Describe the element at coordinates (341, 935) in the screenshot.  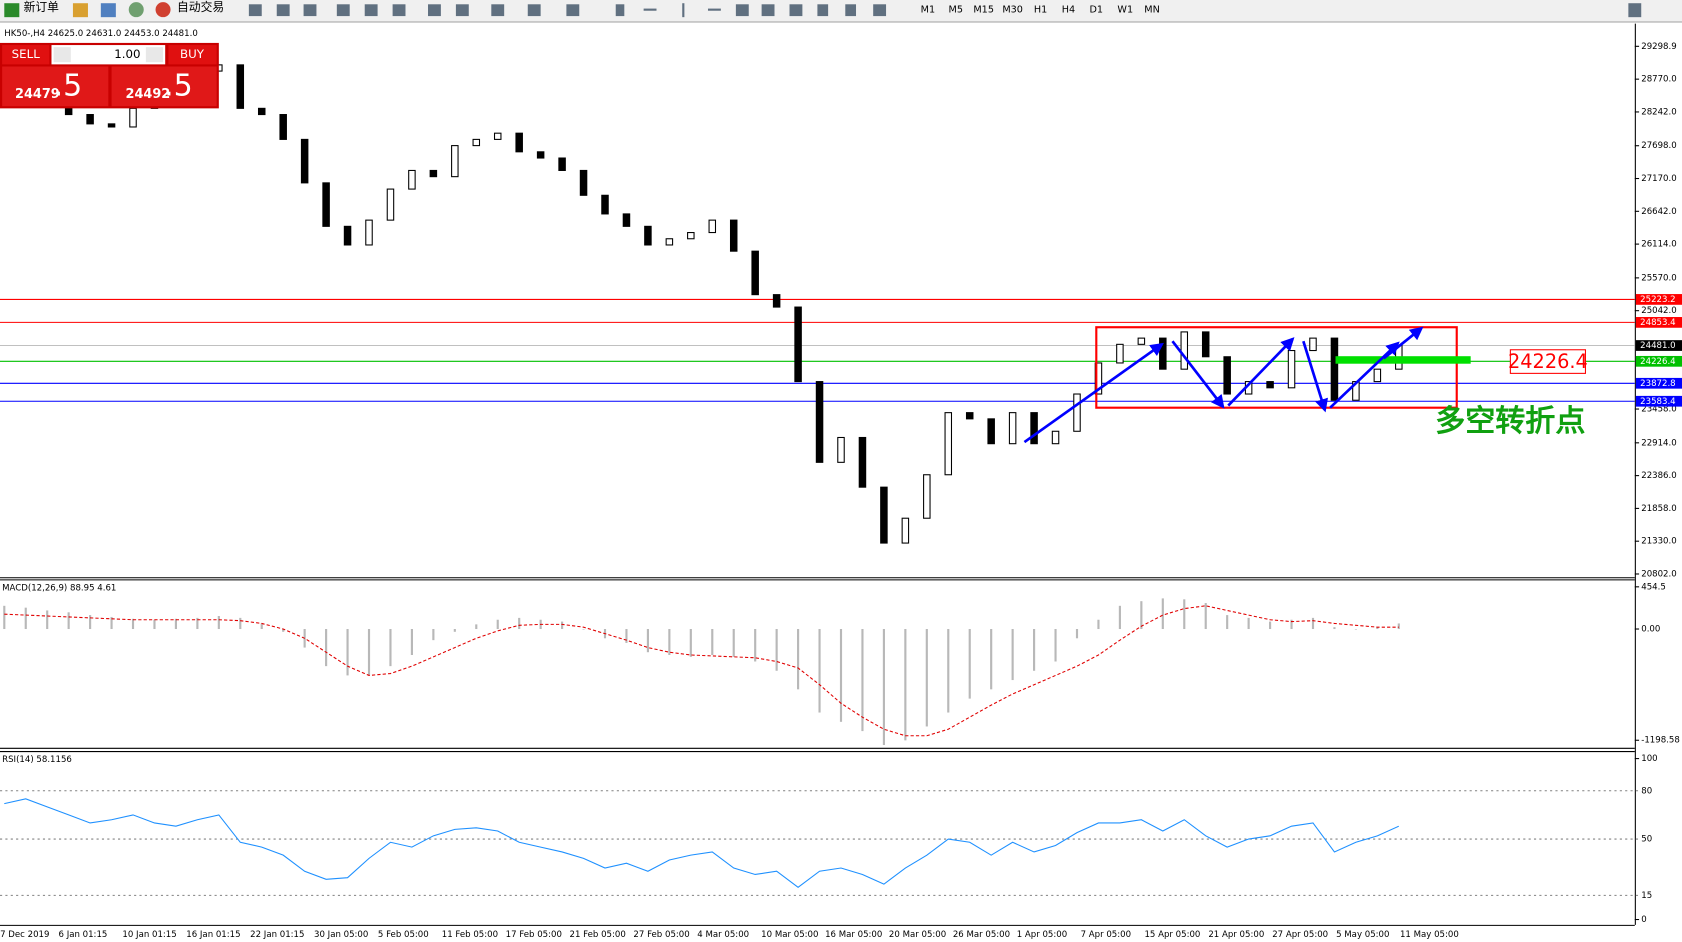
I see `time-label: 30 Jan 05:00` at that location.